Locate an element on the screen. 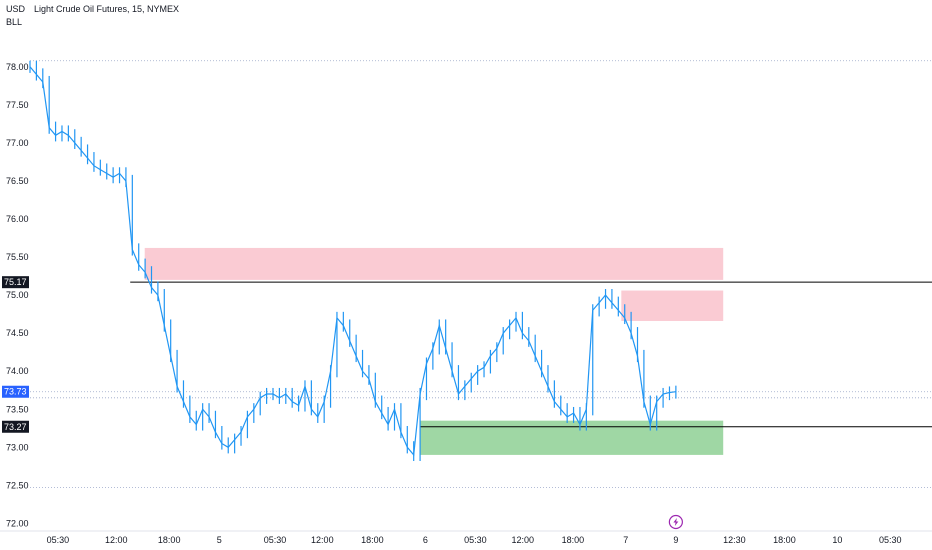 The width and height of the screenshot is (932, 550). current-price-badge: 73.73 is located at coordinates (15, 392).